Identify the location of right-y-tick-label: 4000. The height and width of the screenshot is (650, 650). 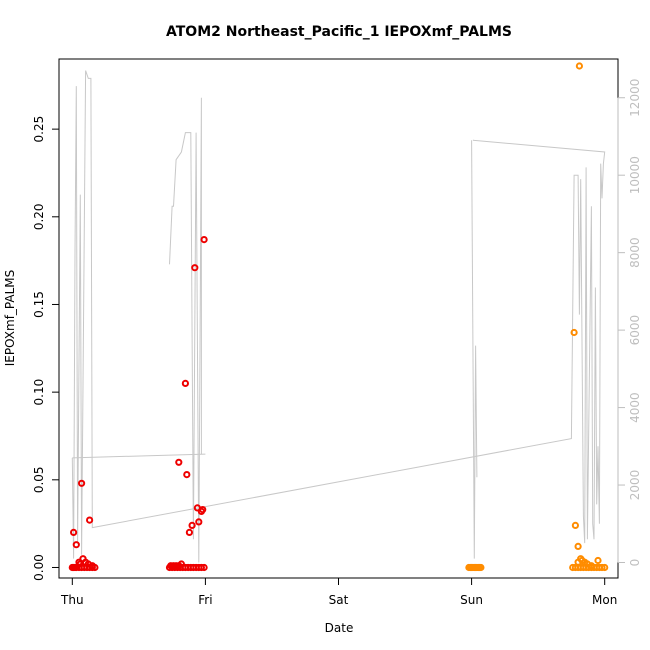
(635, 407).